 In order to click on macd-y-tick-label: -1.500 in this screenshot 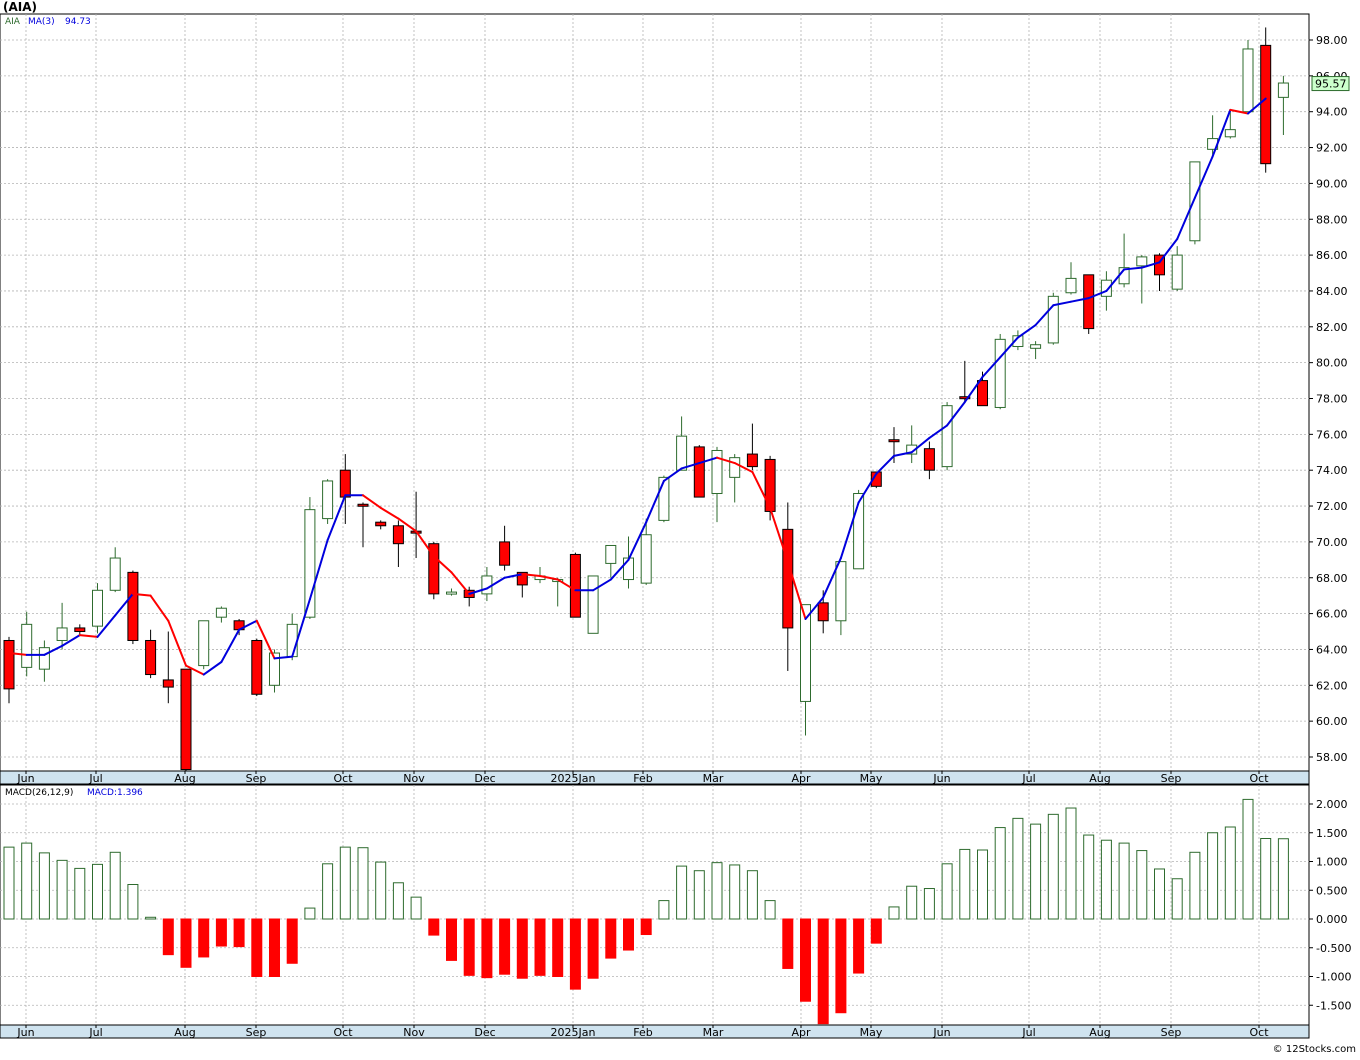, I will do `click(1333, 1005)`.